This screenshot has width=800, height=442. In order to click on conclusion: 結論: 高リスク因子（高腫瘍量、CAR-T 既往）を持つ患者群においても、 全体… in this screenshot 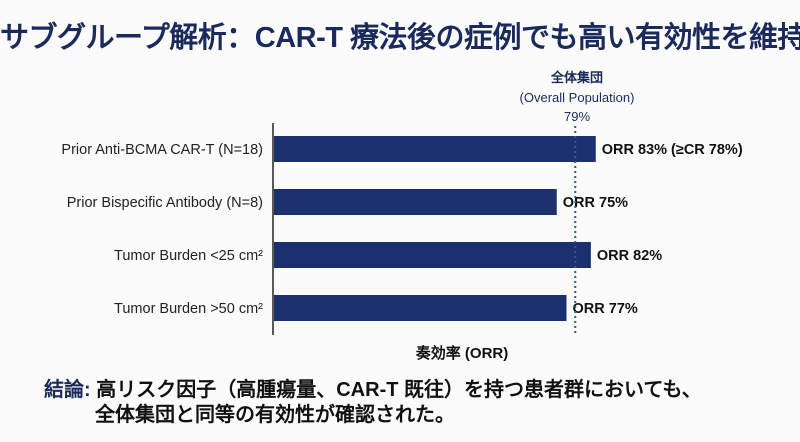, I will do `click(373, 403)`.